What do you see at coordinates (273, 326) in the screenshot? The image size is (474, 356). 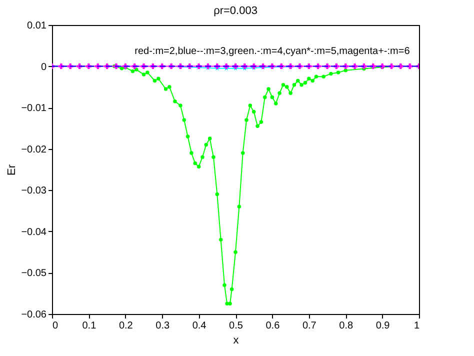 I see `x-tick-label: 0.6` at bounding box center [273, 326].